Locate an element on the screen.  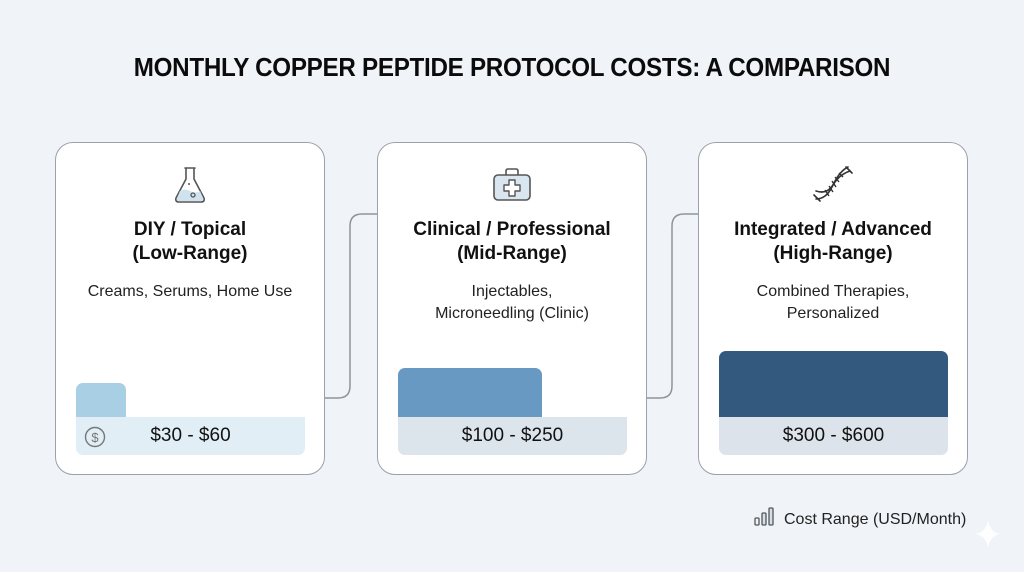
tier-title: DIY / Topical is located at coordinates (190, 229).